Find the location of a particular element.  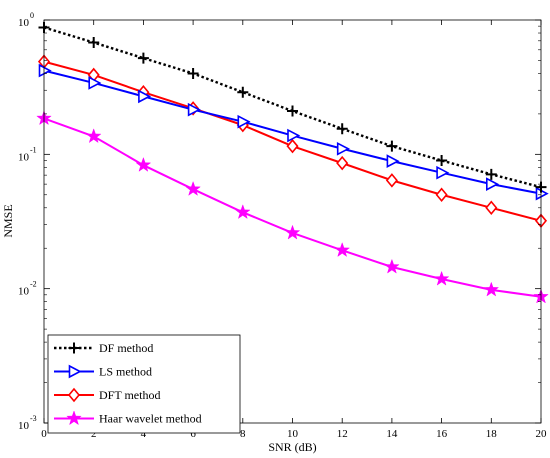

legend-item: Haar wavelet method is located at coordinates (128, 418).